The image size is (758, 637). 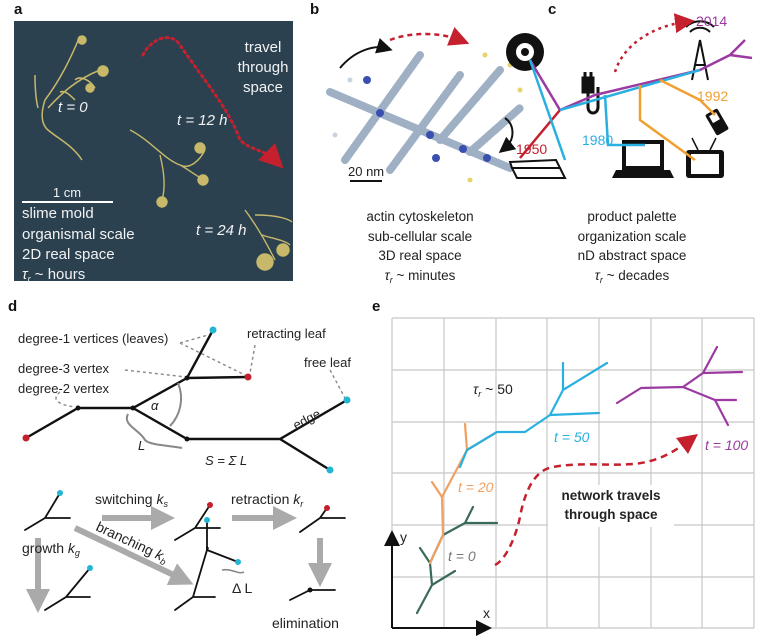 What do you see at coordinates (58, 213) in the screenshot?
I see `caption-line: slime mold` at bounding box center [58, 213].